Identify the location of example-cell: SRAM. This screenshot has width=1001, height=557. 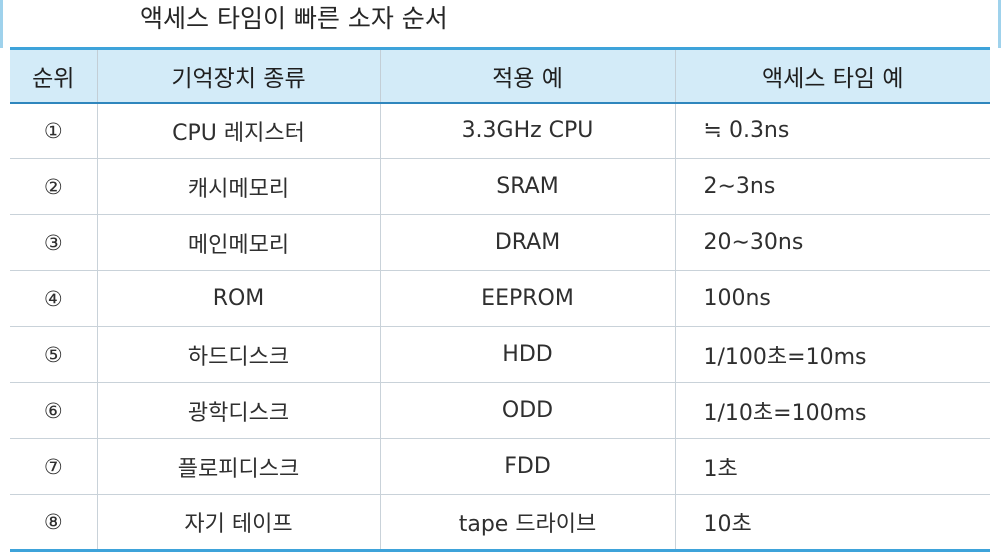
(527, 186).